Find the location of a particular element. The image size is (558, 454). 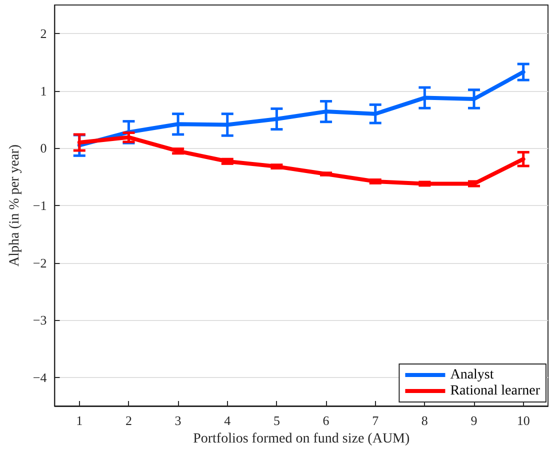

x-tick-label: 5 is located at coordinates (276, 420).